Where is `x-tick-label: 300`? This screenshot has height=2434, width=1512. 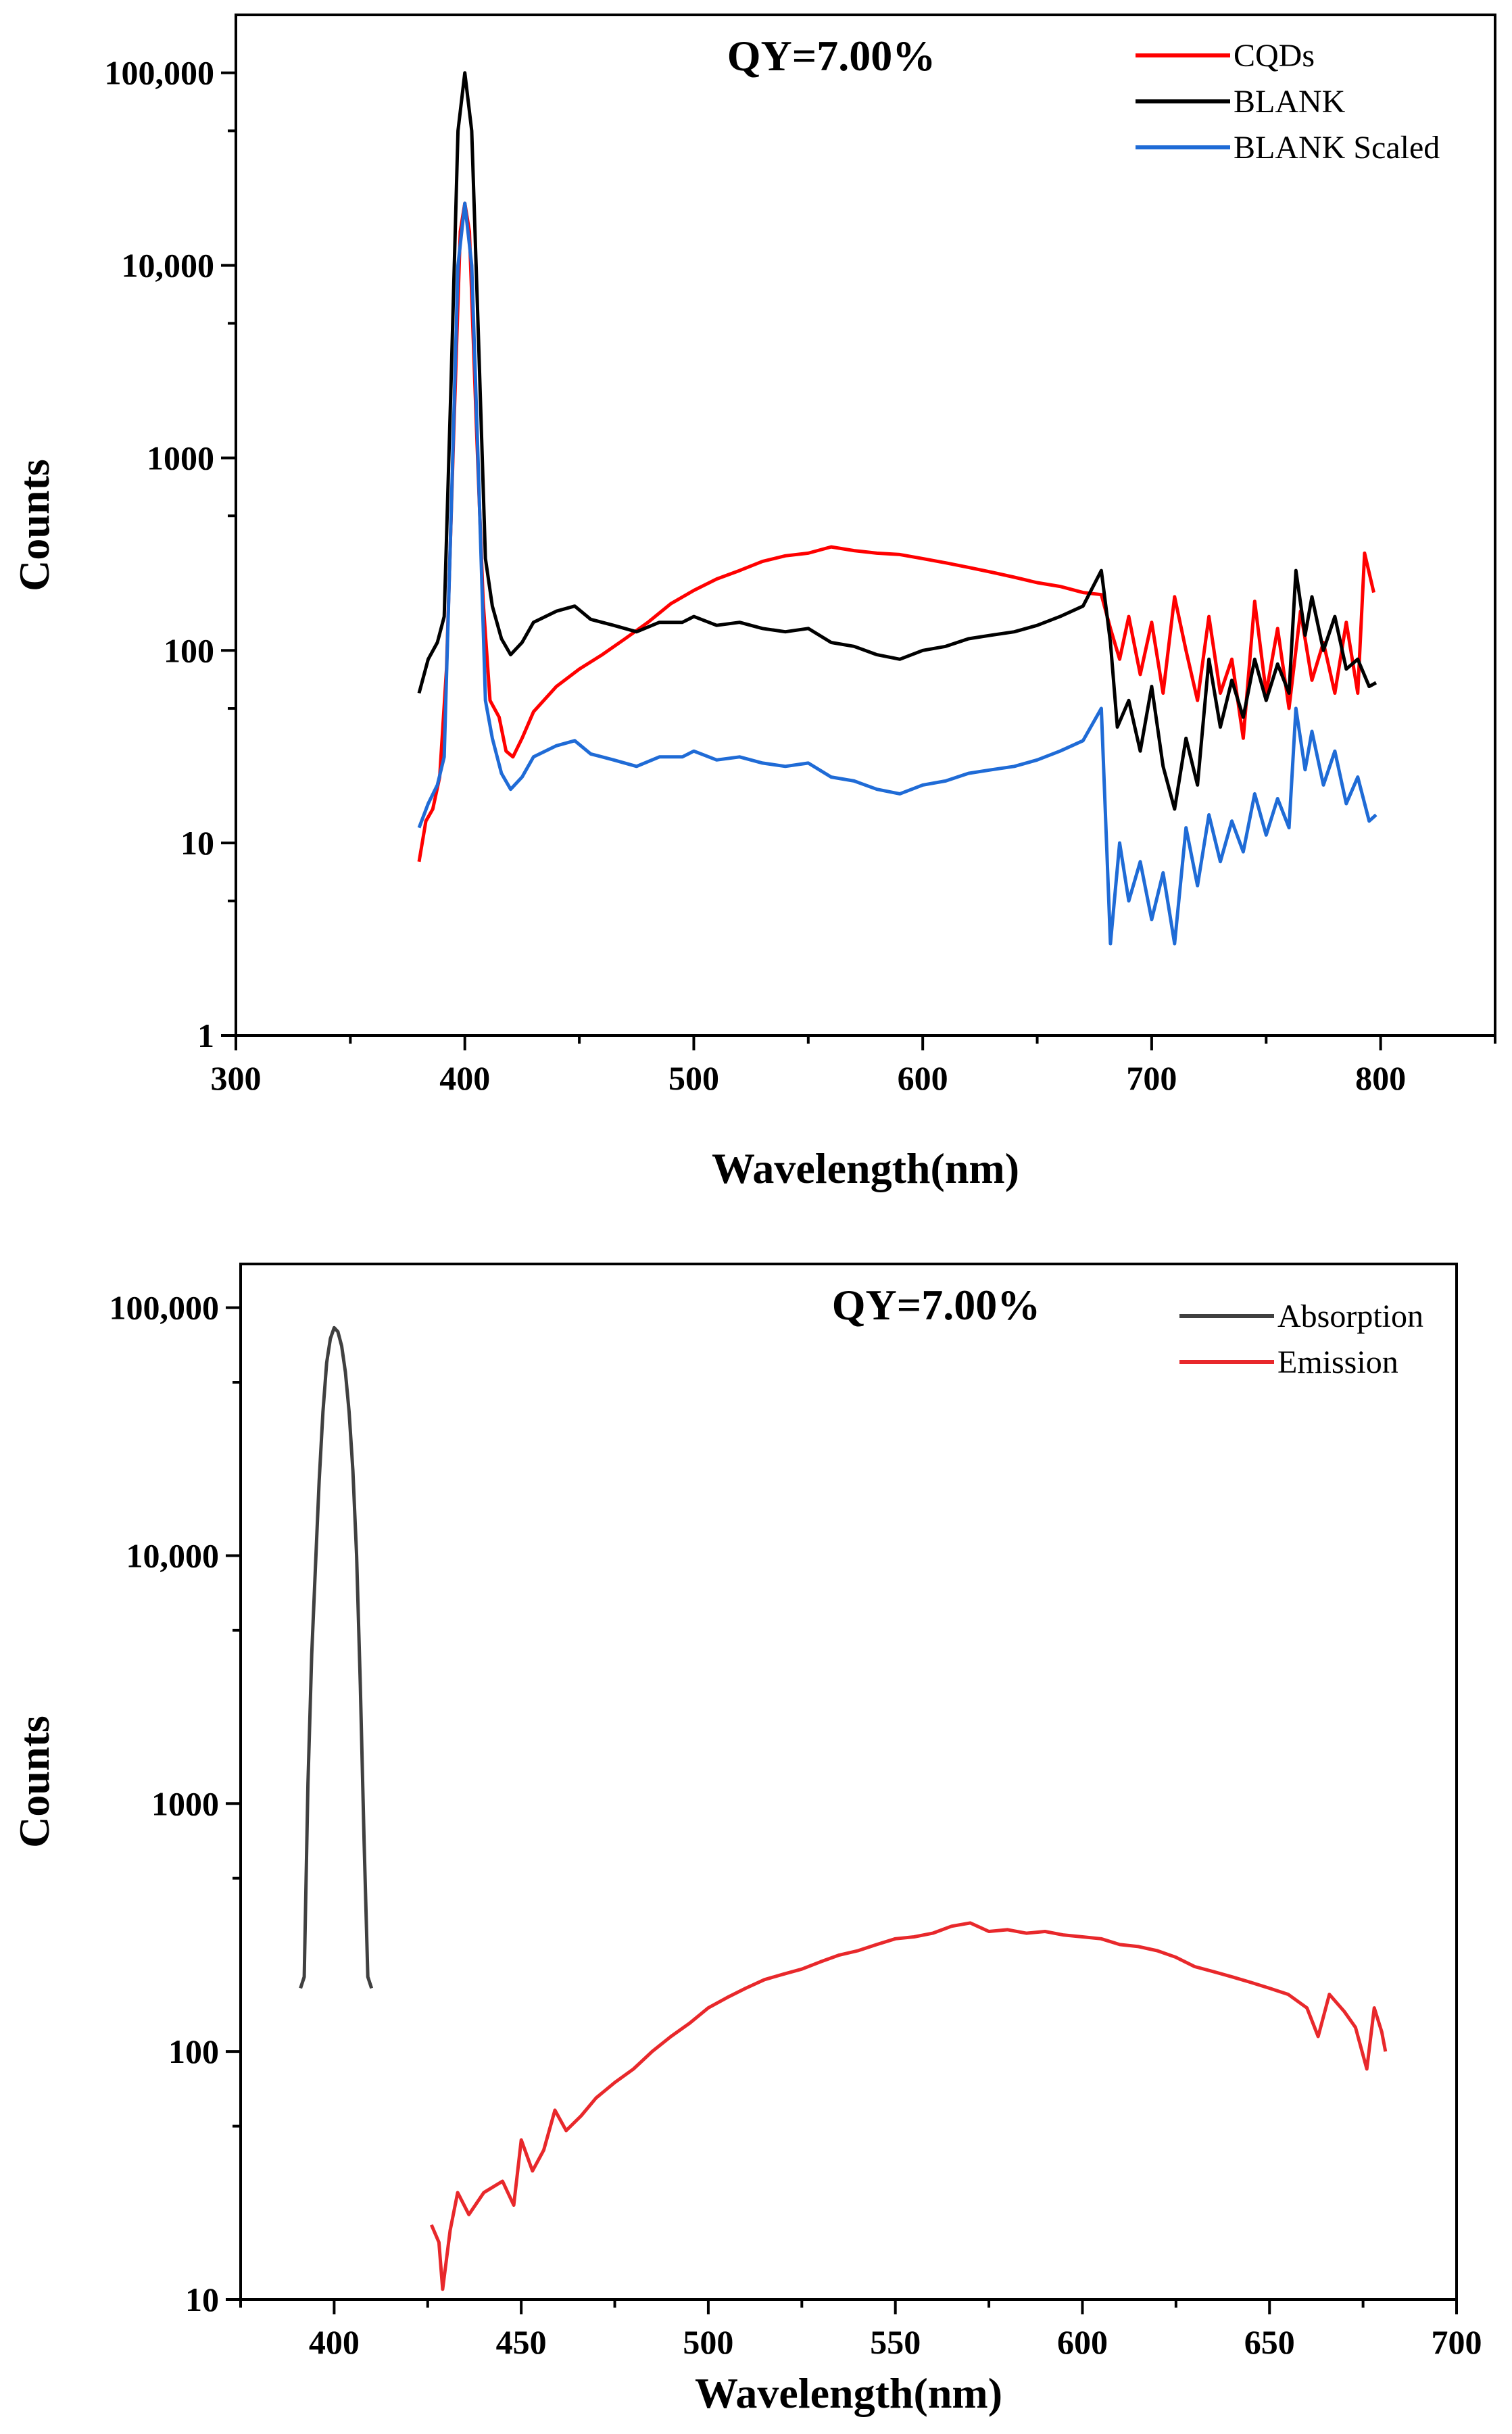 x-tick-label: 300 is located at coordinates (236, 1078).